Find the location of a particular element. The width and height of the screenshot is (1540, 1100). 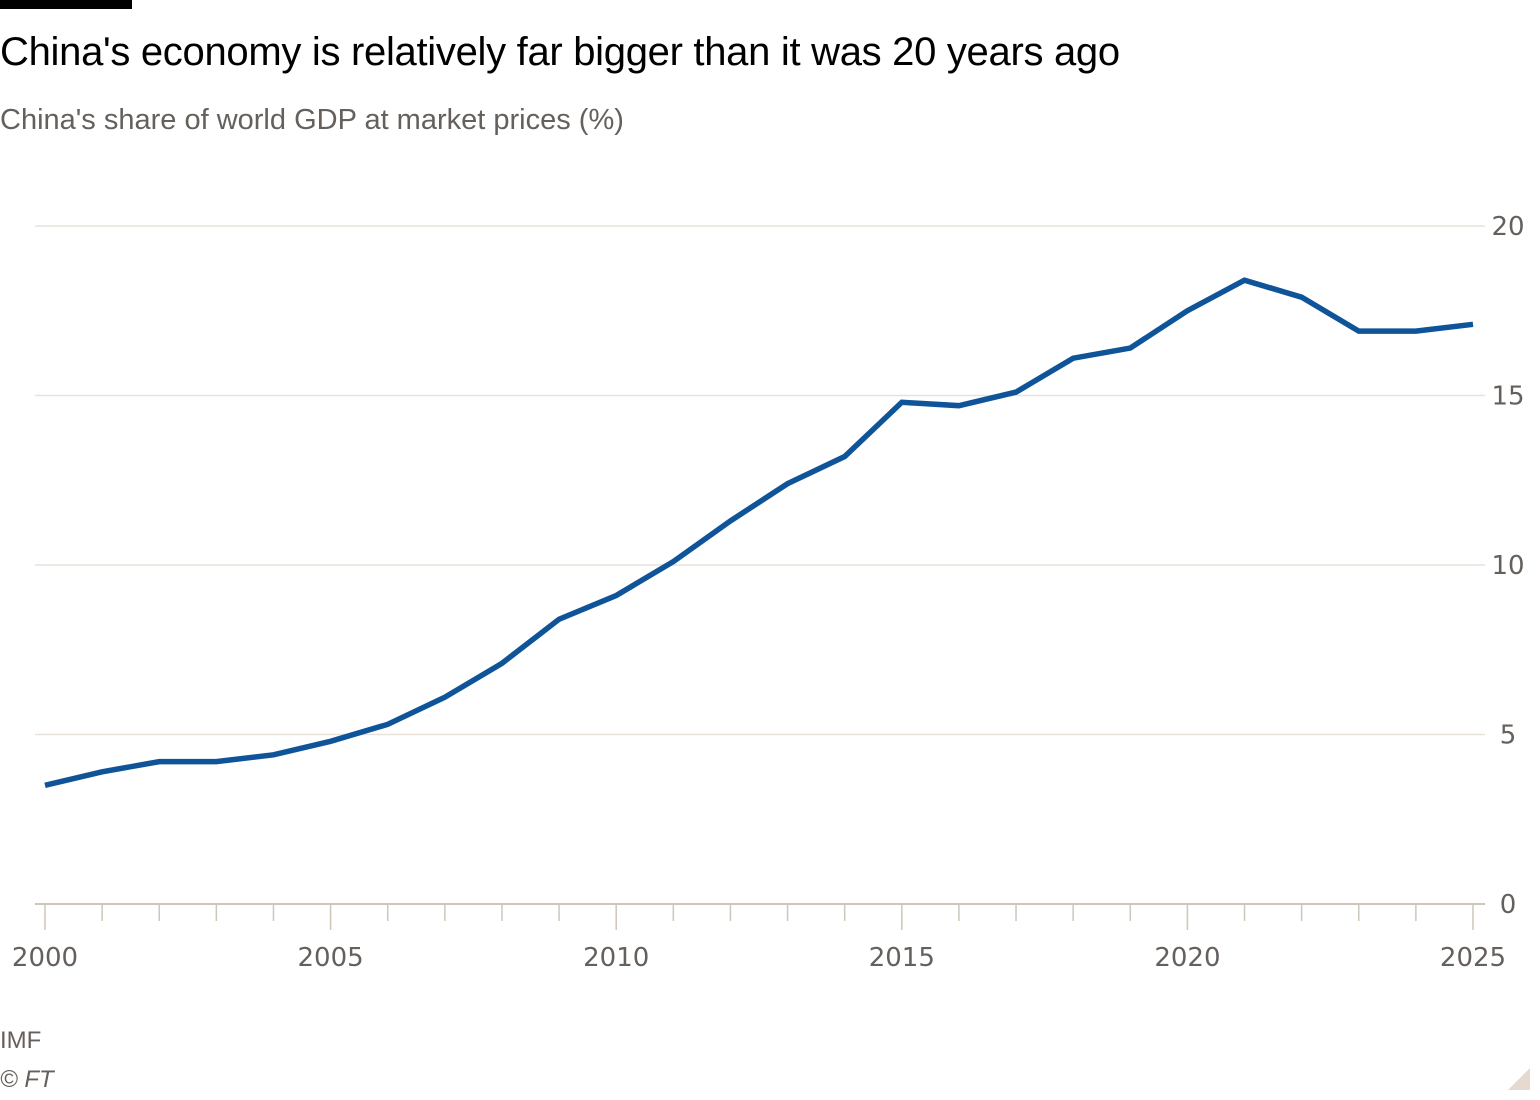

brand-bar is located at coordinates (66, 4).